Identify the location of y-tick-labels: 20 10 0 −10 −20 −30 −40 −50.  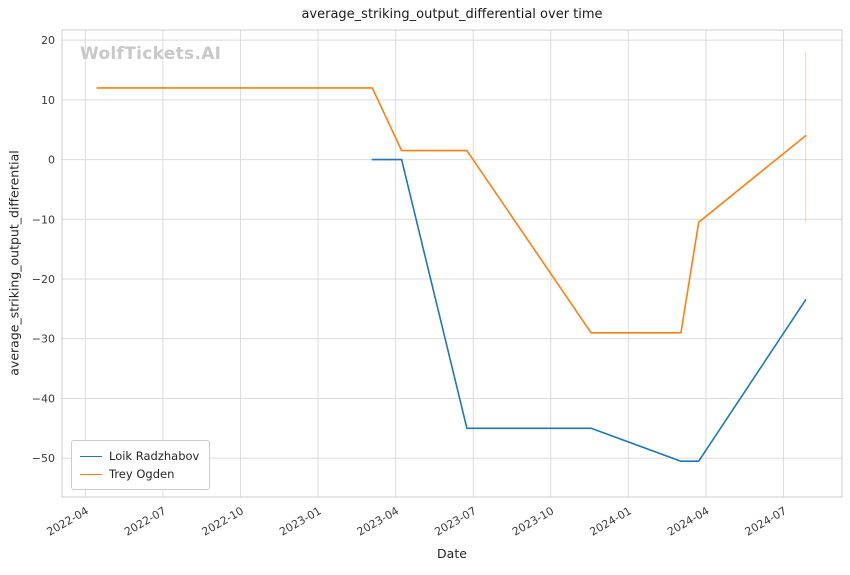
(43, 249).